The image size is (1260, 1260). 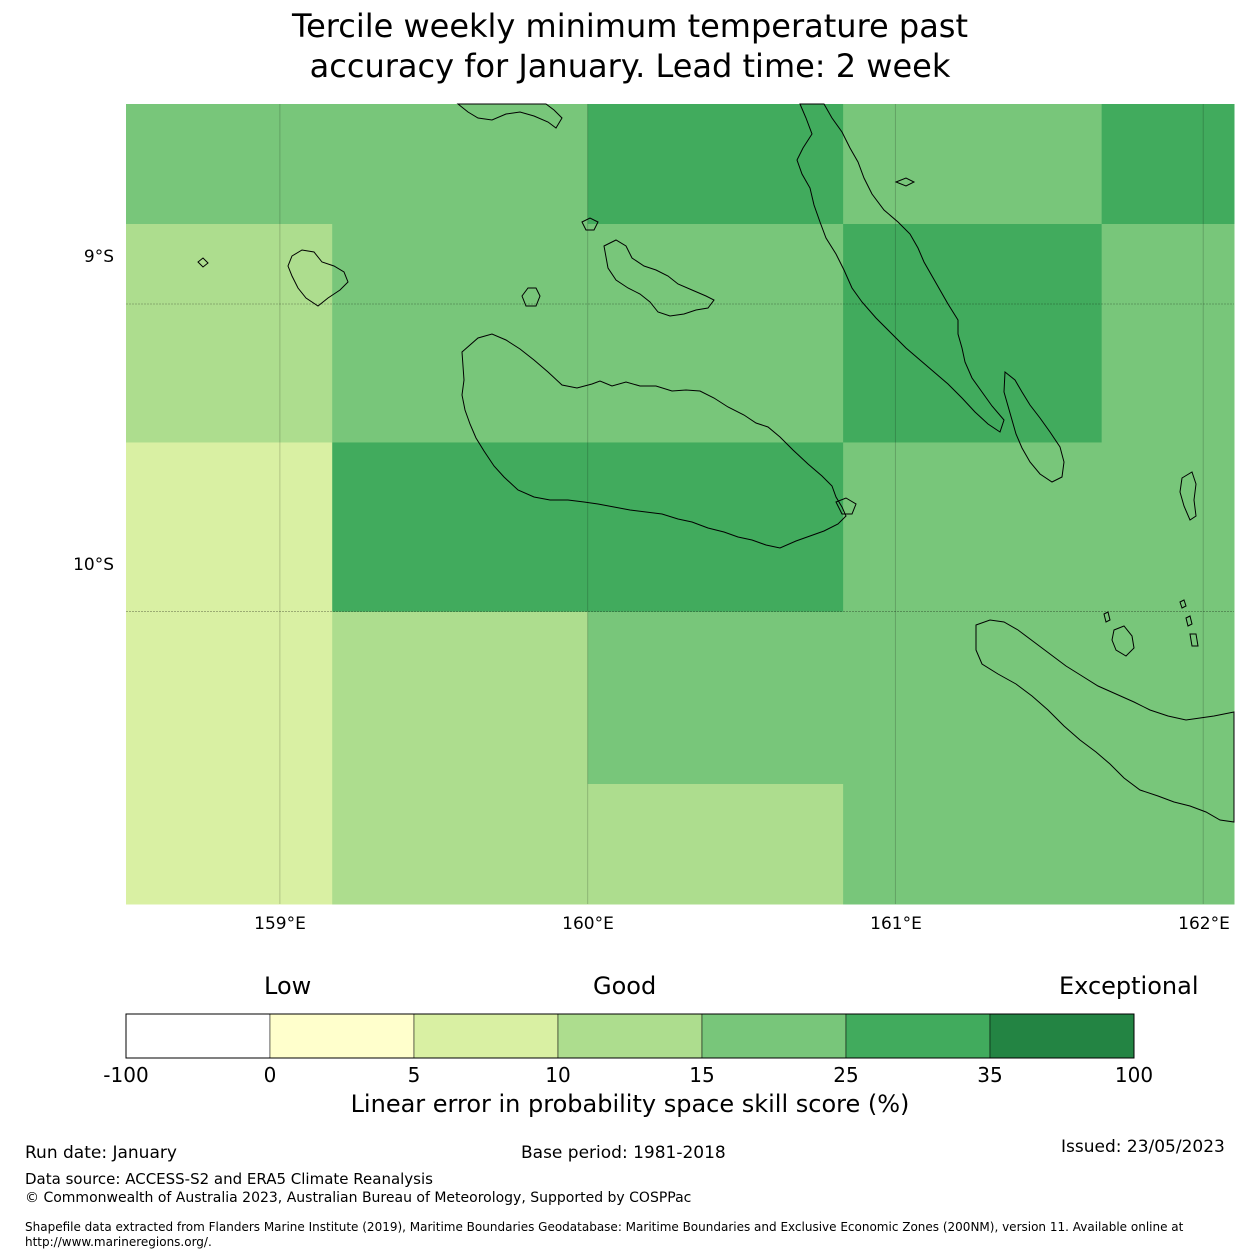 I want to click on island-ulawa, so click(x=1123, y=641).